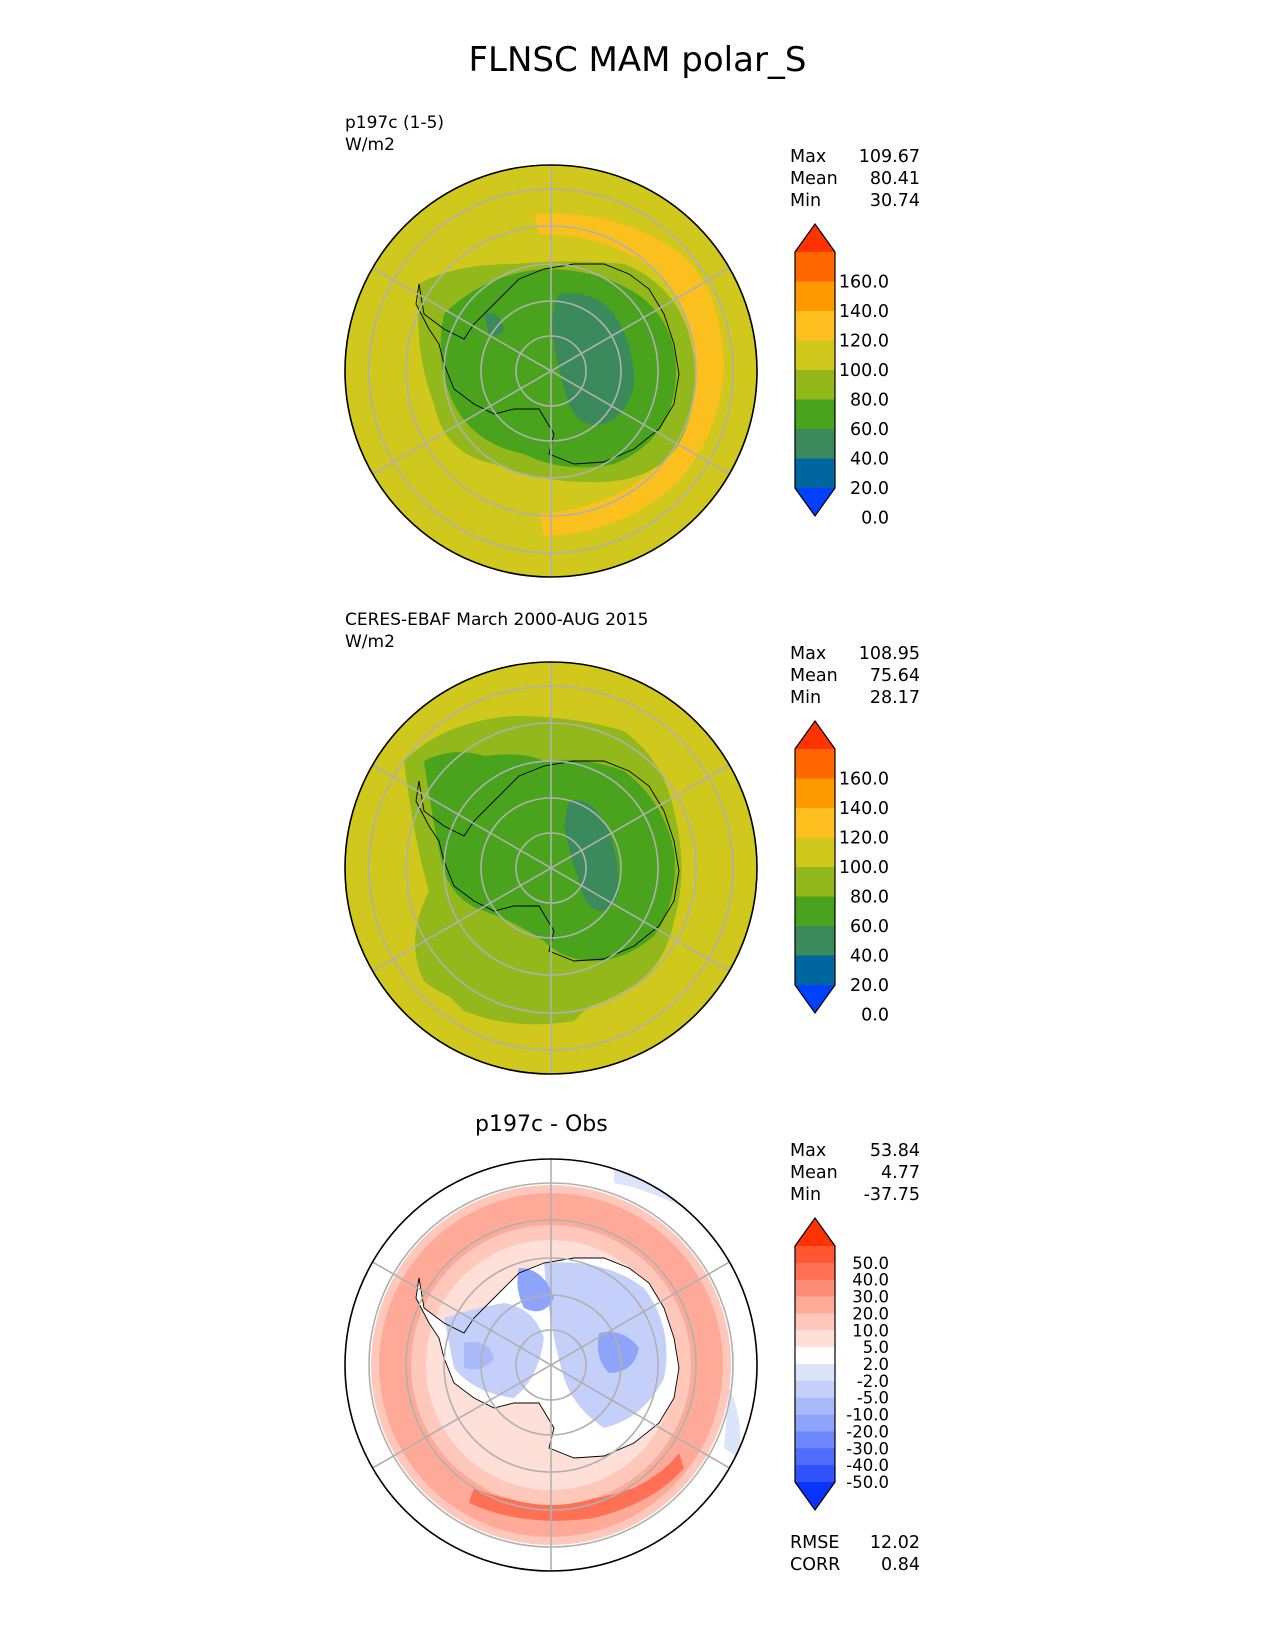  Describe the element at coordinates (514, 998) in the screenshot. I see `reference-field-light-green-south` at that location.